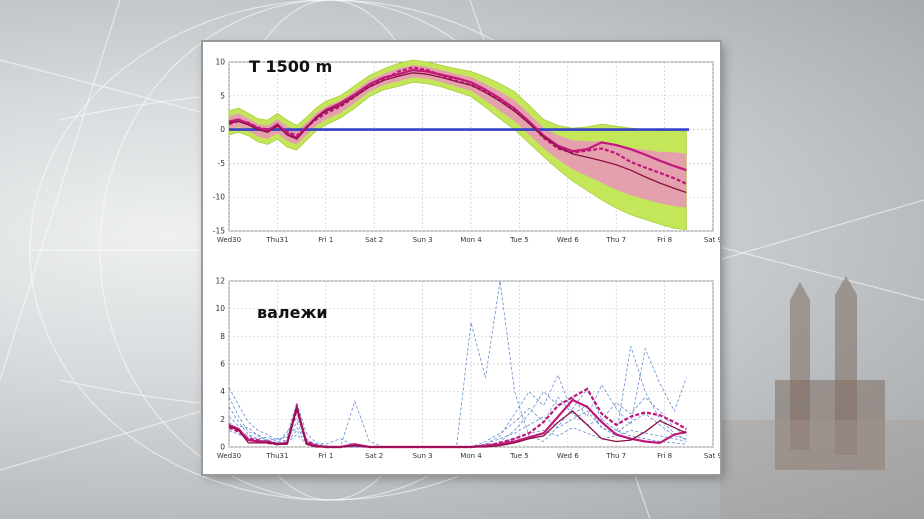  Describe the element at coordinates (220, 281) in the screenshot. I see `y-tick-label: 12` at that location.